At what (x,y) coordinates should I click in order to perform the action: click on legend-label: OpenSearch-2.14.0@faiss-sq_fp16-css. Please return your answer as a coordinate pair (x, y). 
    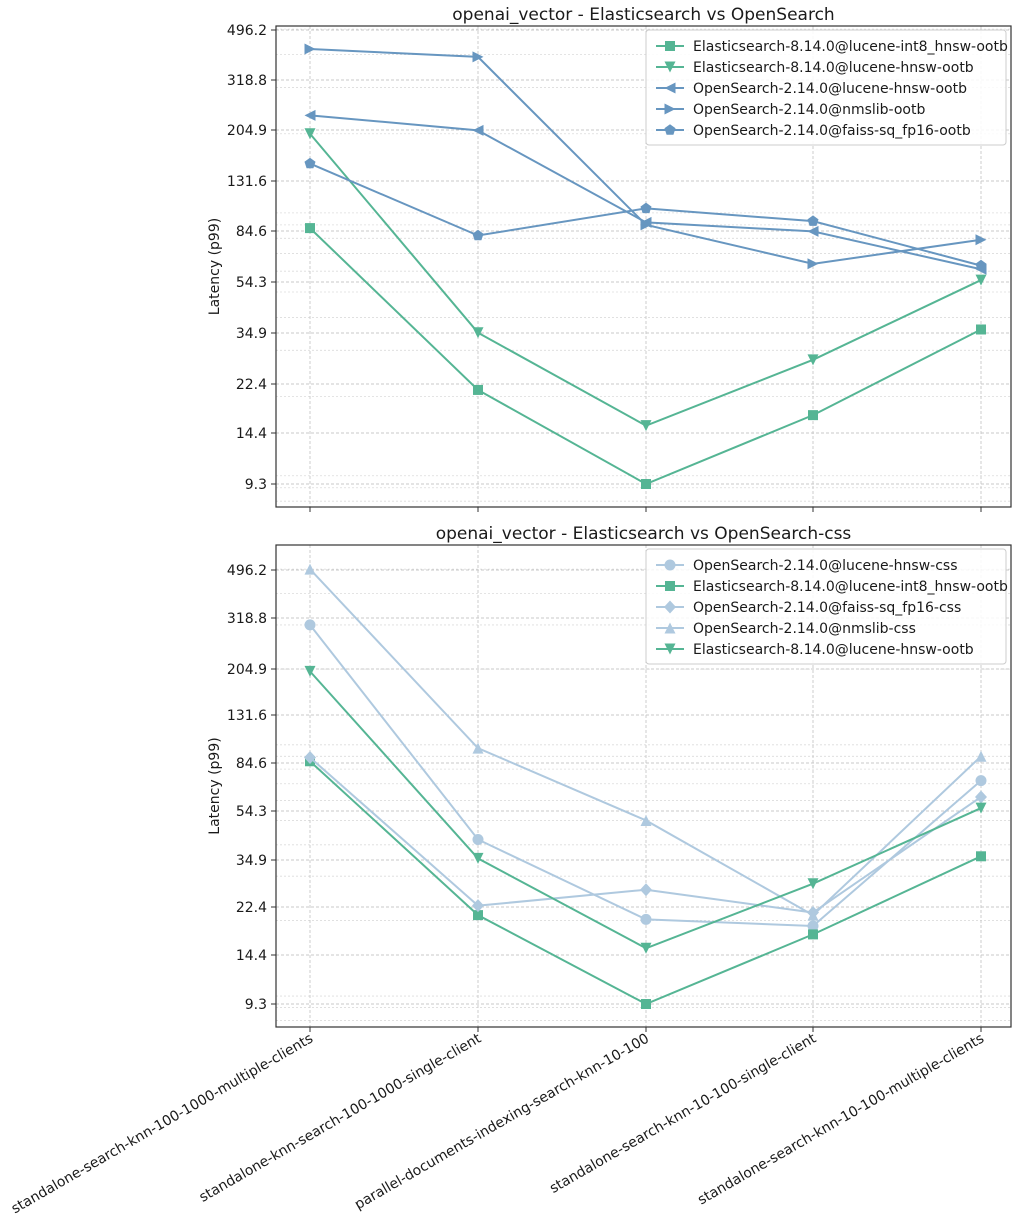
    Looking at the image, I should click on (827, 608).